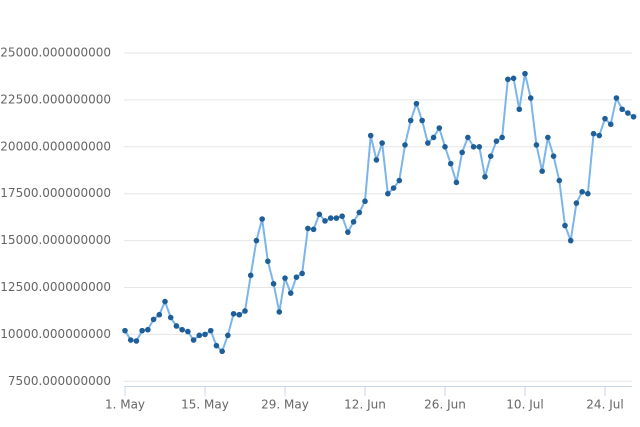  What do you see at coordinates (285, 405) in the screenshot?
I see `x-tick-label: 29. May` at bounding box center [285, 405].